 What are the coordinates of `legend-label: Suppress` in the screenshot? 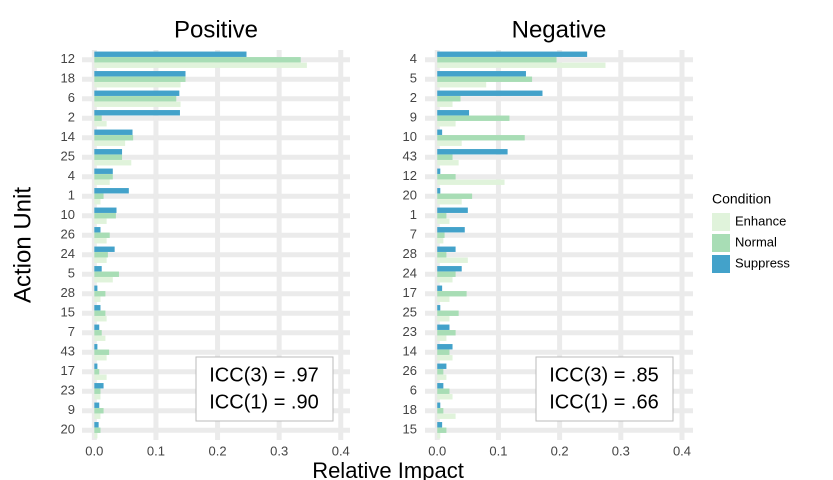 It's located at (762, 262).